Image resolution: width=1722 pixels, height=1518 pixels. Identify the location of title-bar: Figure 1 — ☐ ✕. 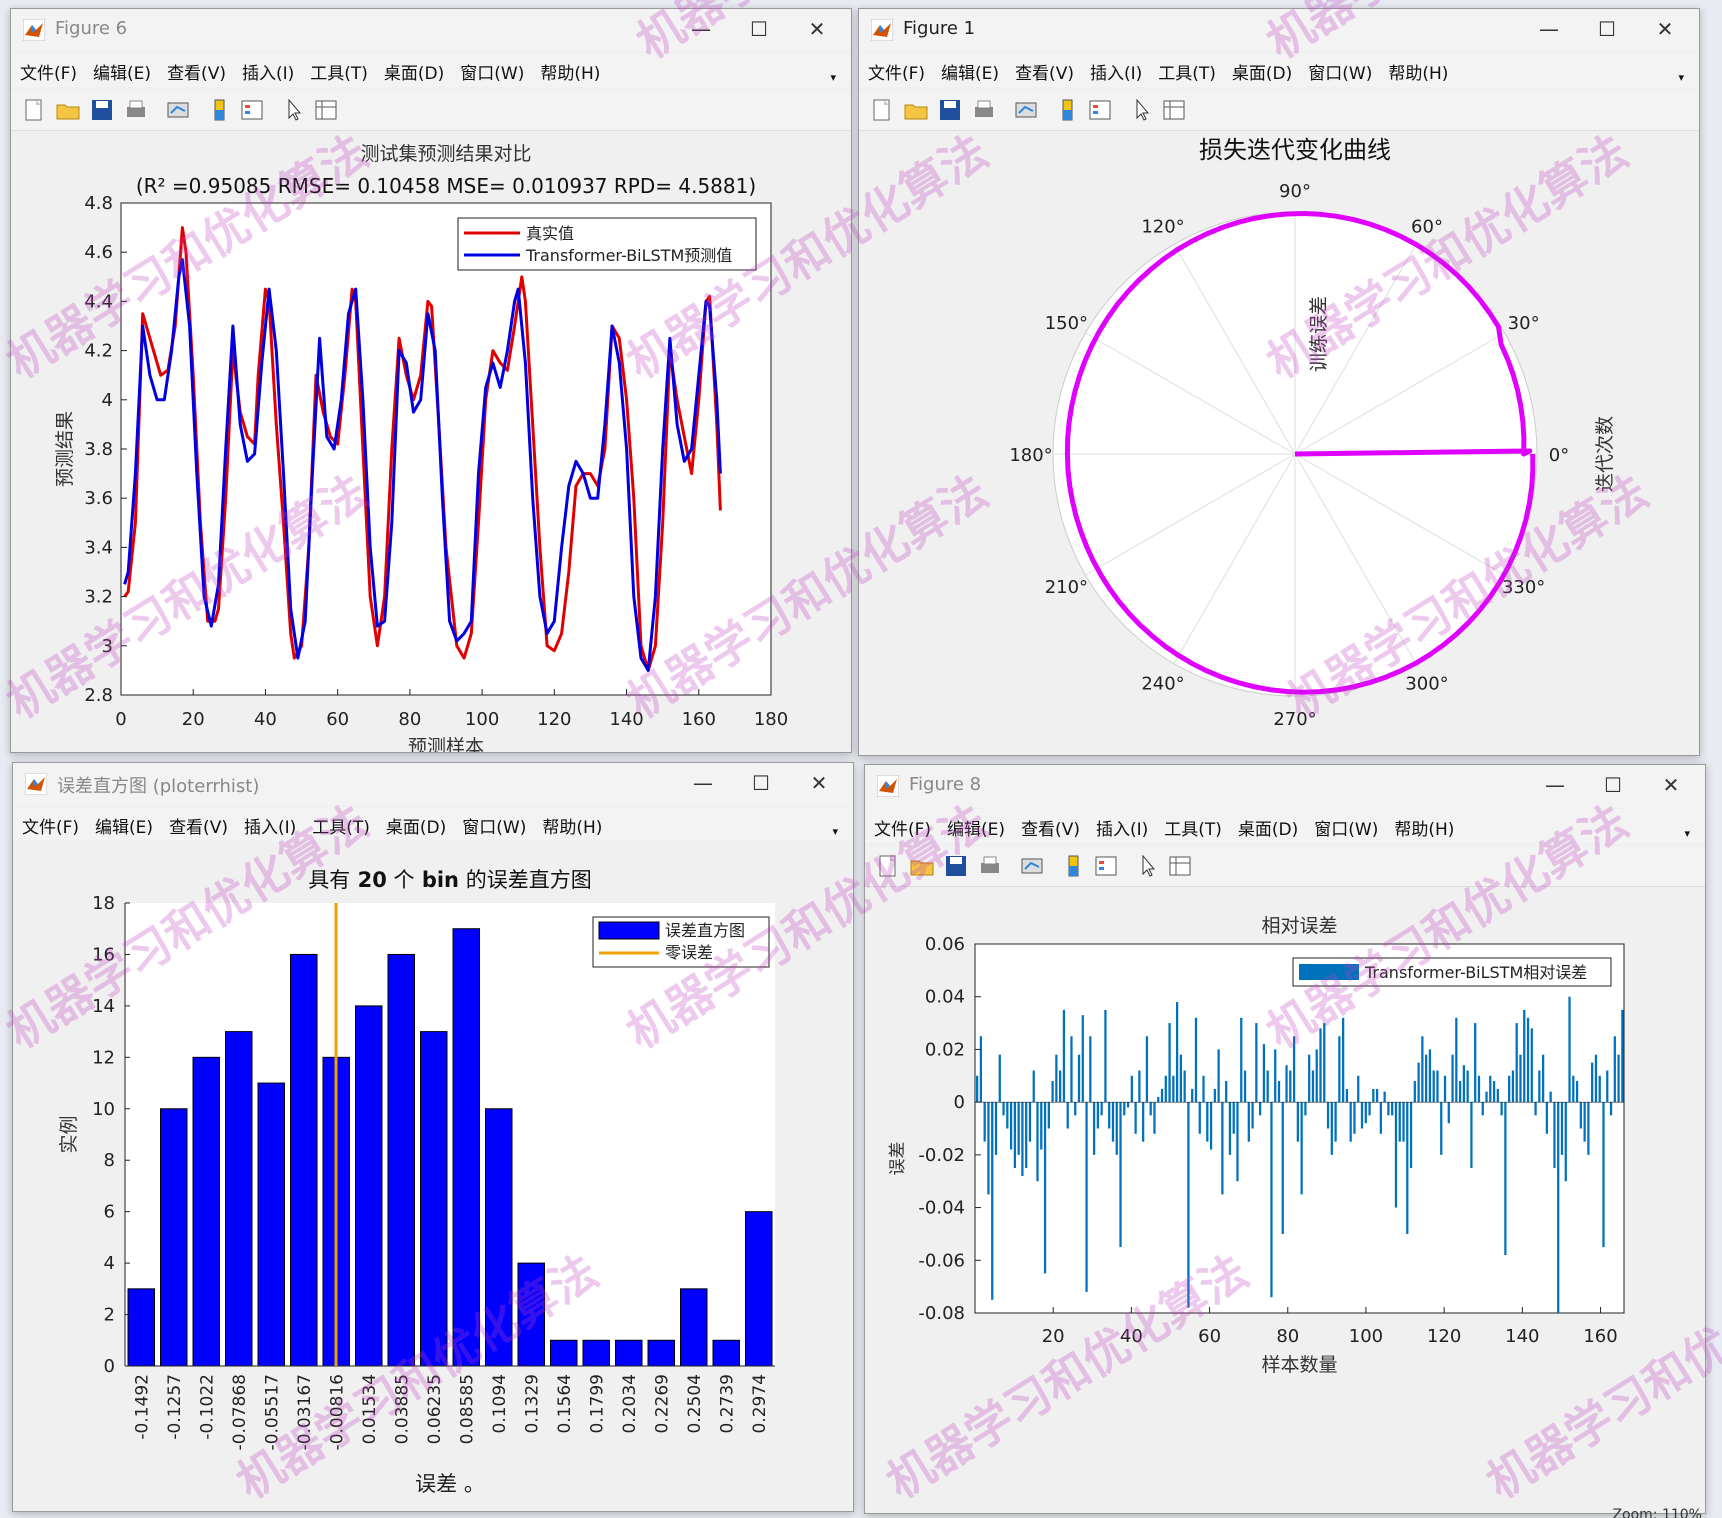
(1279, 30).